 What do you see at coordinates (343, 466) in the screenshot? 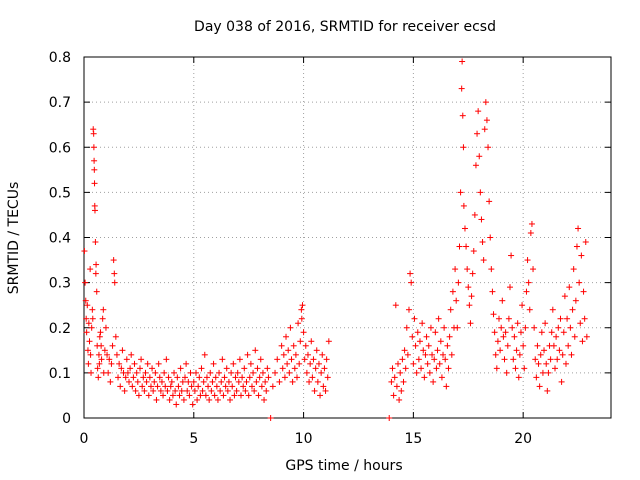
I see `x-axis-title: GPS time / hours` at bounding box center [343, 466].